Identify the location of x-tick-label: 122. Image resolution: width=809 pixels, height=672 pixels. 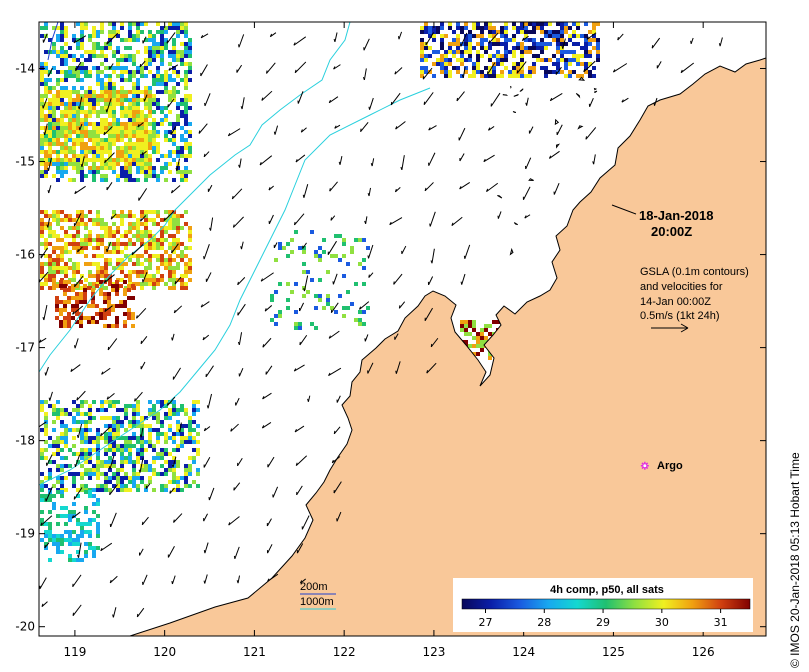
(344, 652).